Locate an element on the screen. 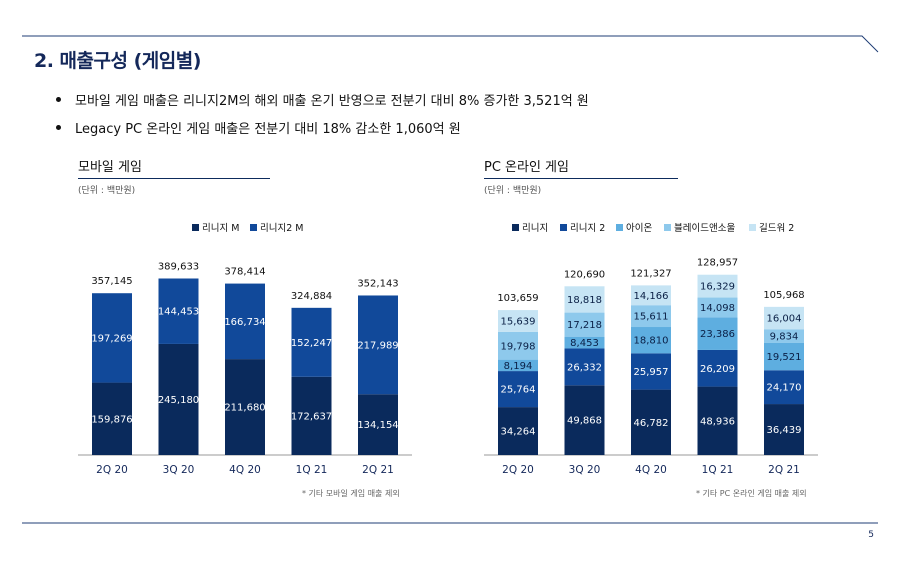 The height and width of the screenshot is (562, 900). data-label: 26,209 is located at coordinates (717, 369).